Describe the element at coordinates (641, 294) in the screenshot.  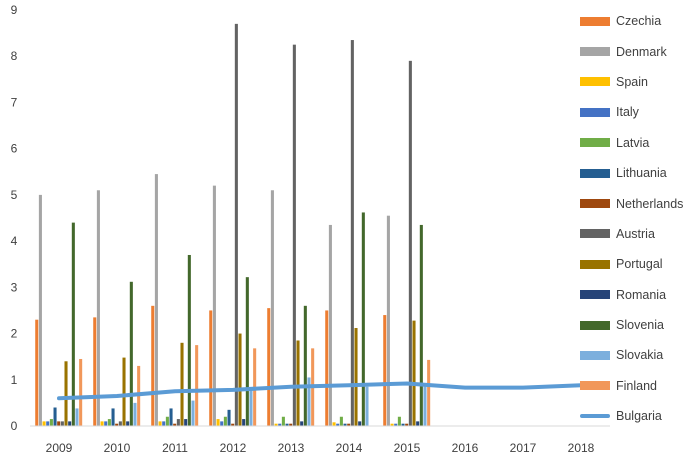
I see `legend-label: Romania` at that location.